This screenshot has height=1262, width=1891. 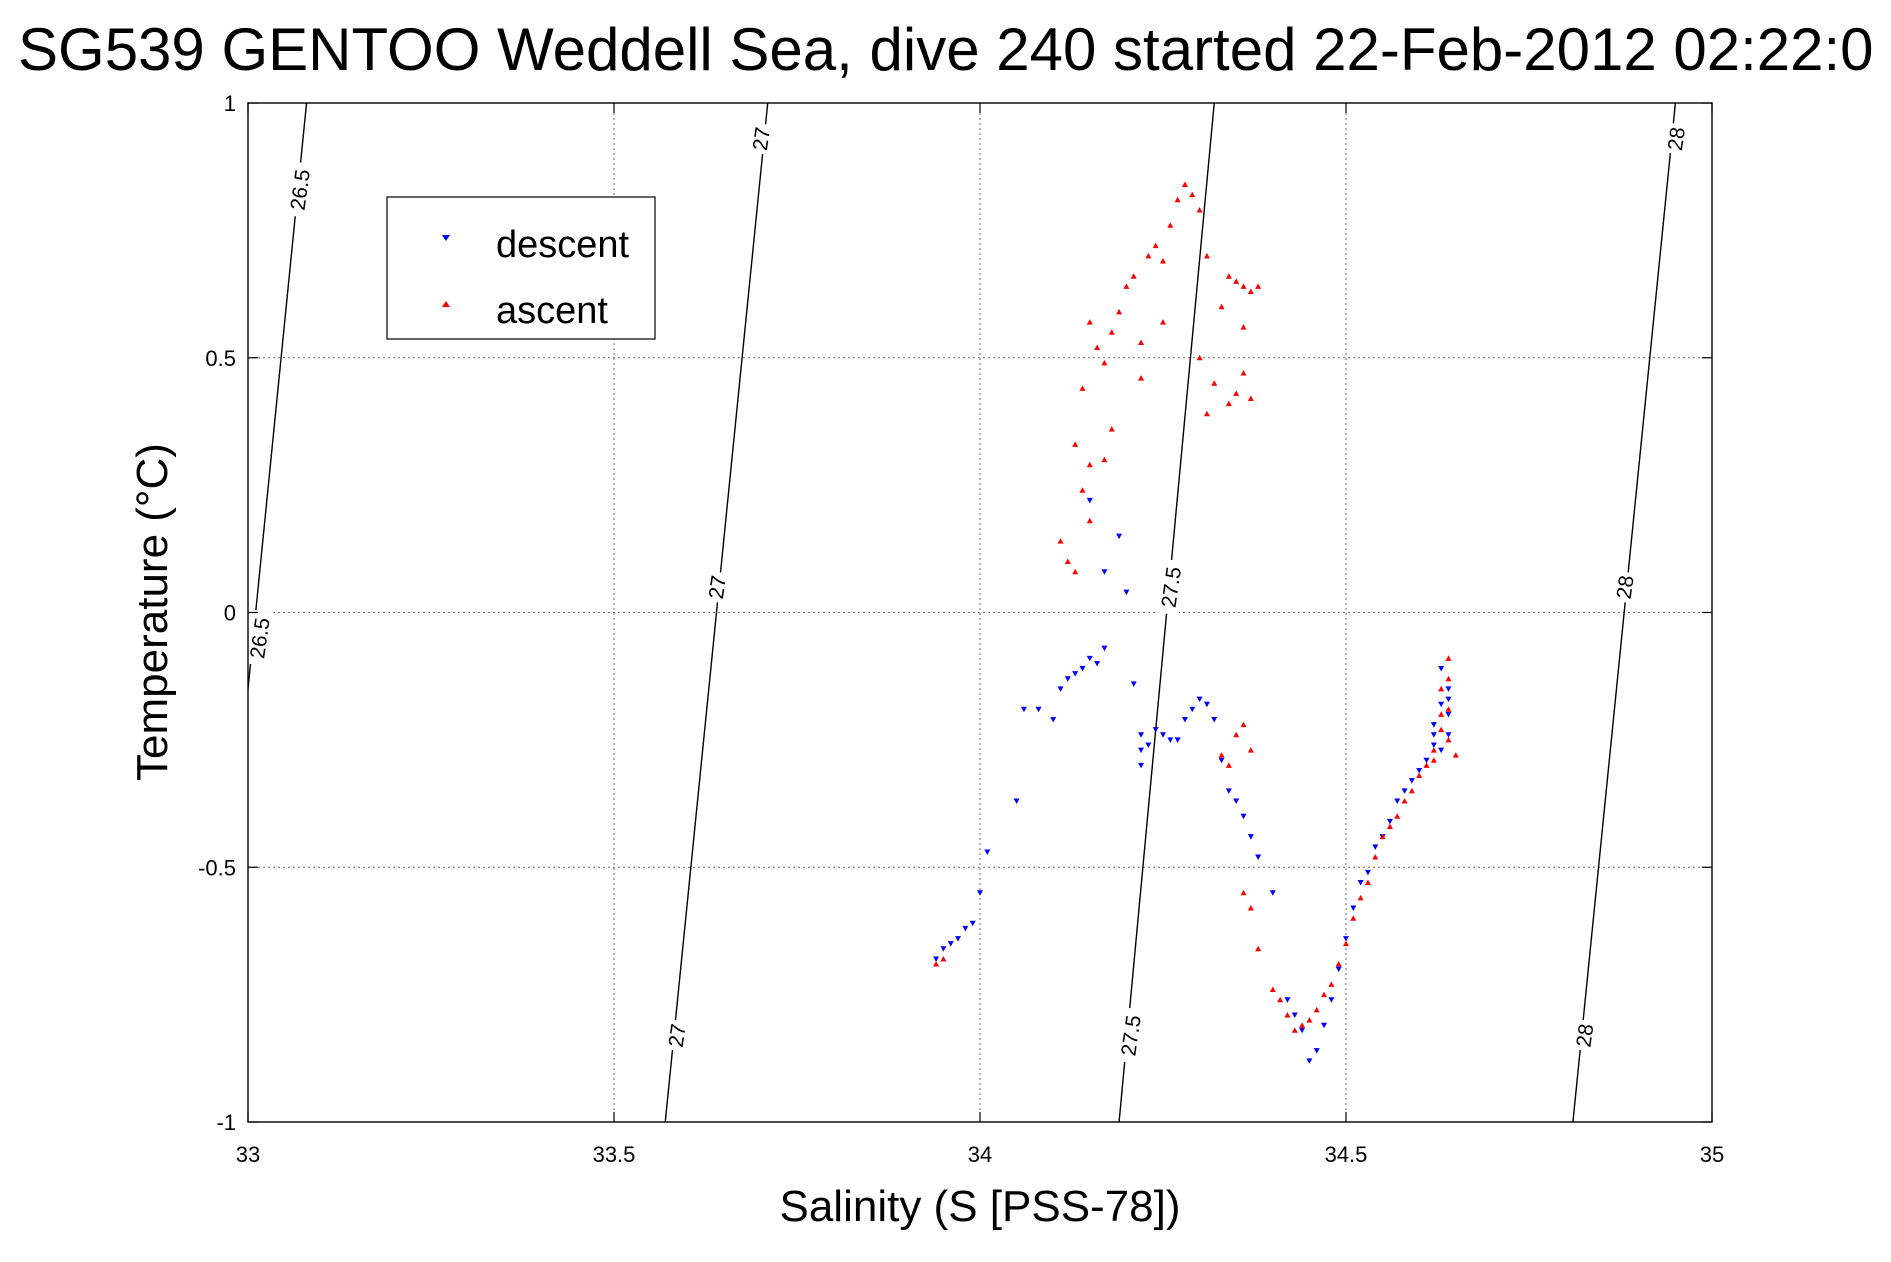 I want to click on x-tick-label: 33.5, so click(x=614, y=1154).